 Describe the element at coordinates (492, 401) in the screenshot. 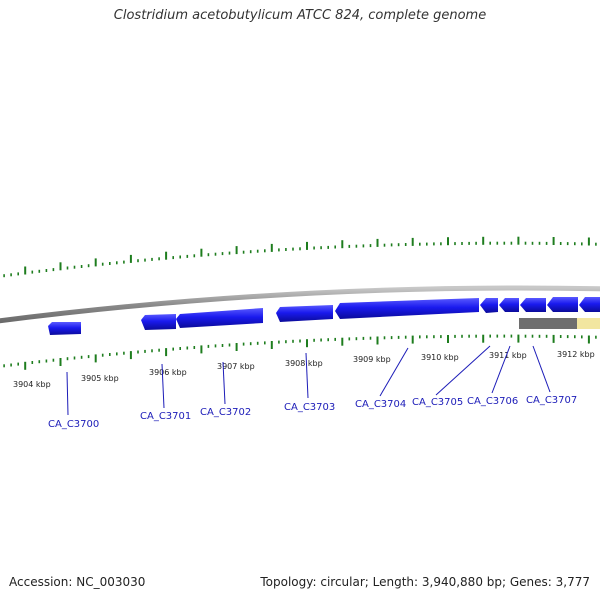

I see `gene-label: CA_C3706` at that location.